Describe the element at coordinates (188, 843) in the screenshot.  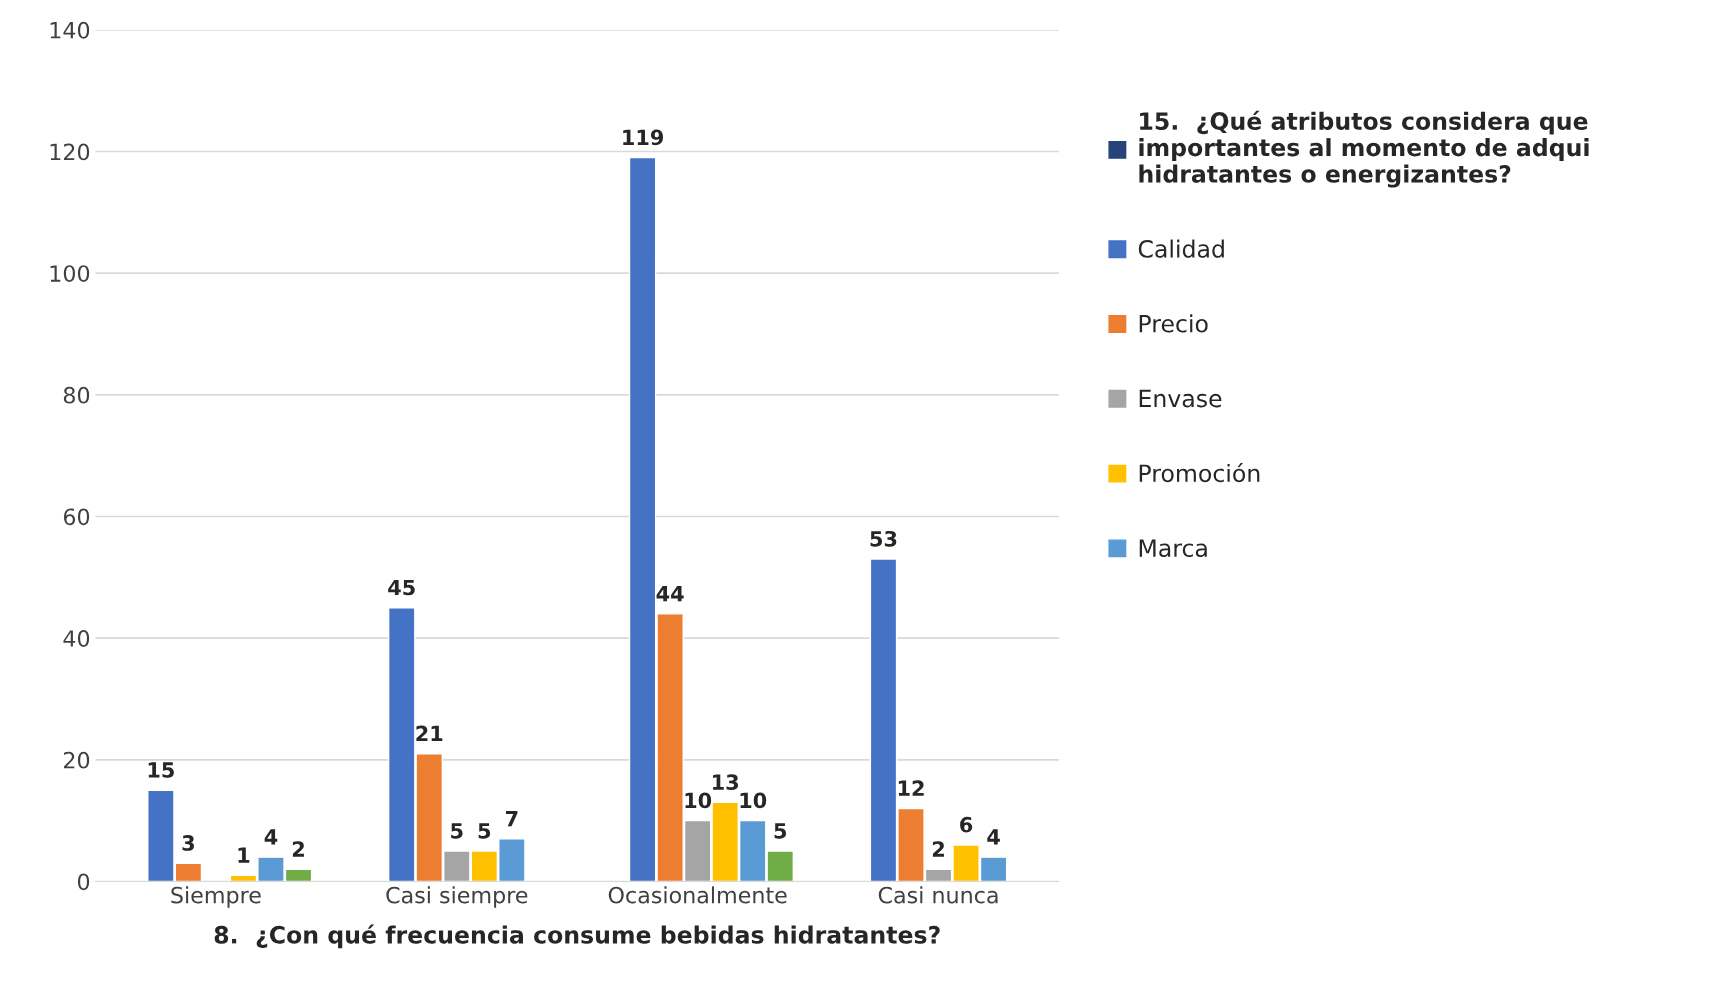
I see `data-label: 3` at that location.